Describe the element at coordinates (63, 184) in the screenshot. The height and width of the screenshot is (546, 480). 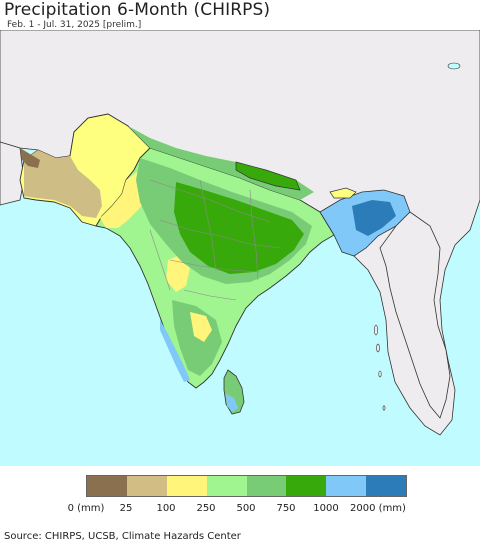
I see `patch-arid` at that location.